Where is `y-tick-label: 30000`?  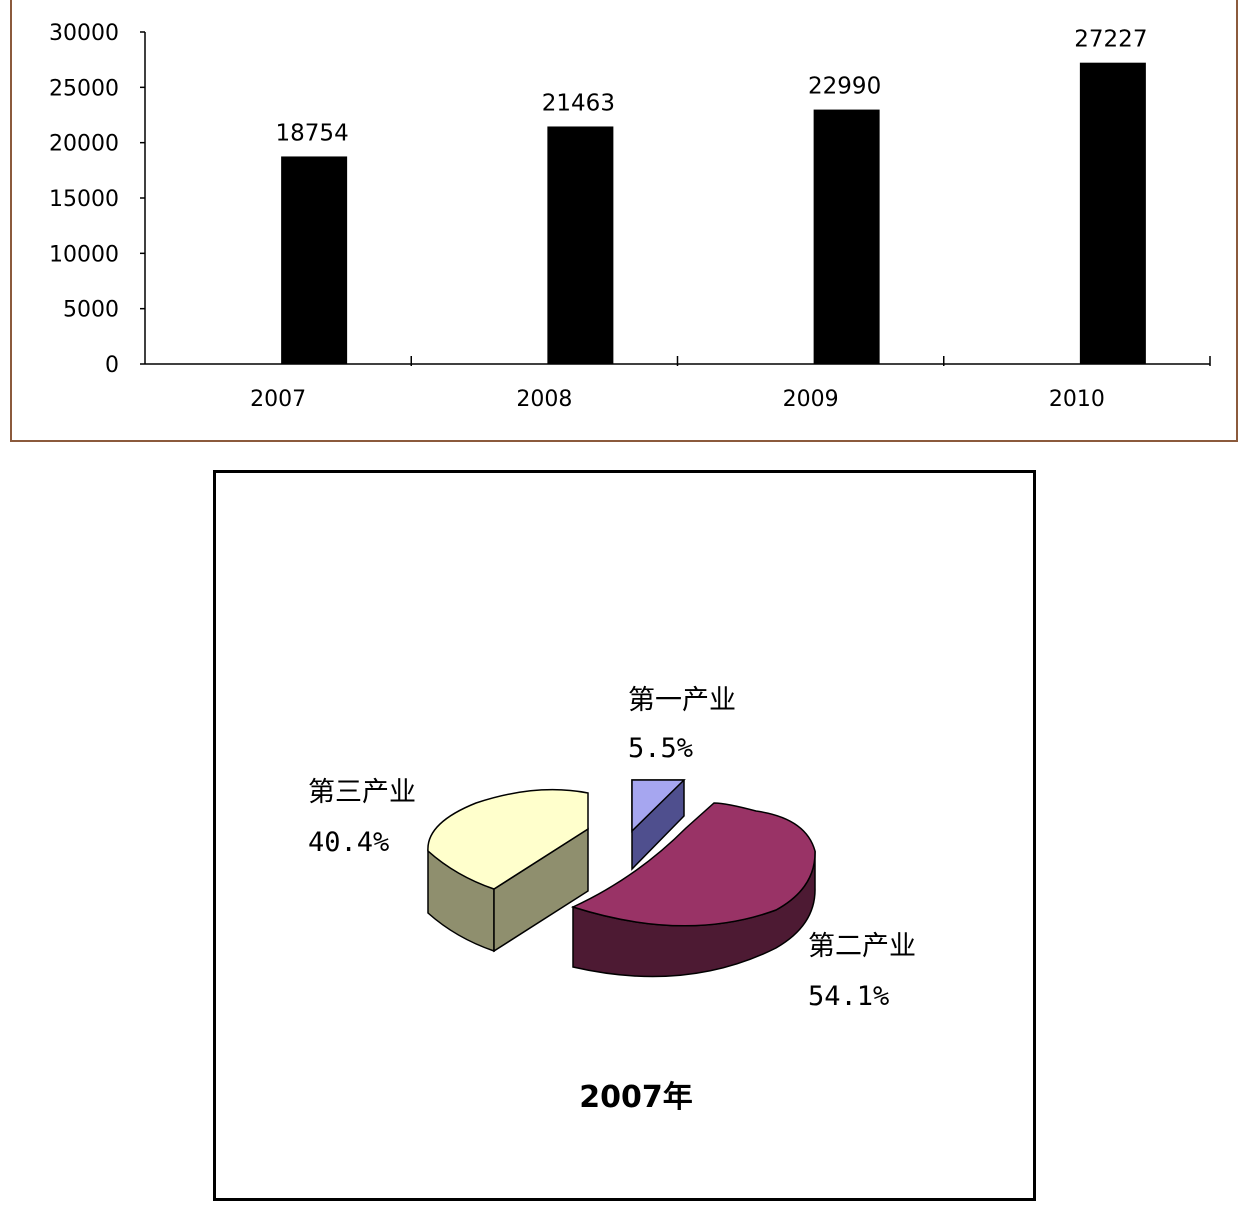
y-tick-label: 30000 is located at coordinates (84, 33).